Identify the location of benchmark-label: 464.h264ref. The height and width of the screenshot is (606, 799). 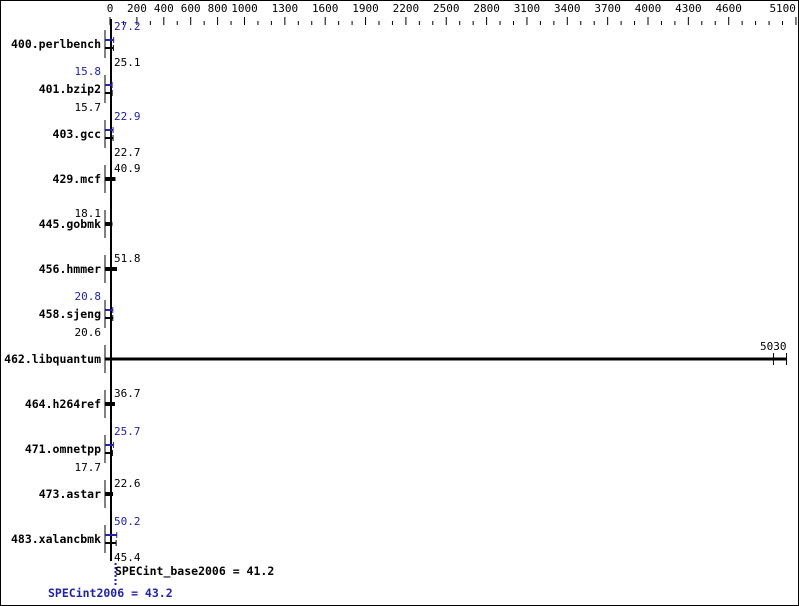
(63, 404).